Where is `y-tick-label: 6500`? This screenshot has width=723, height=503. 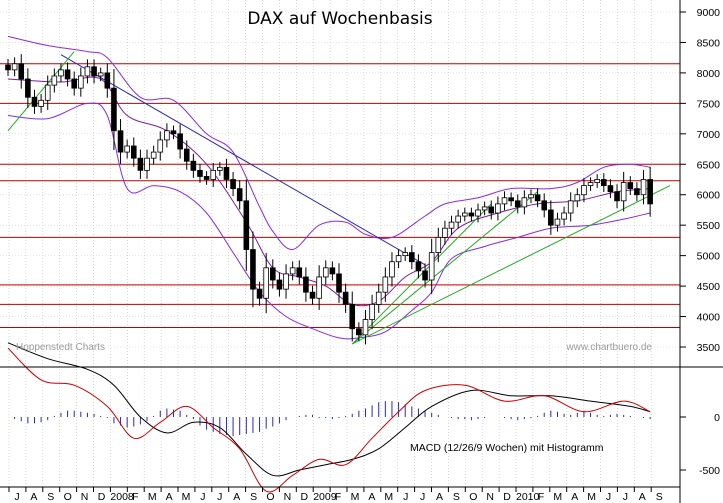 y-tick-label: 6500 is located at coordinates (709, 165).